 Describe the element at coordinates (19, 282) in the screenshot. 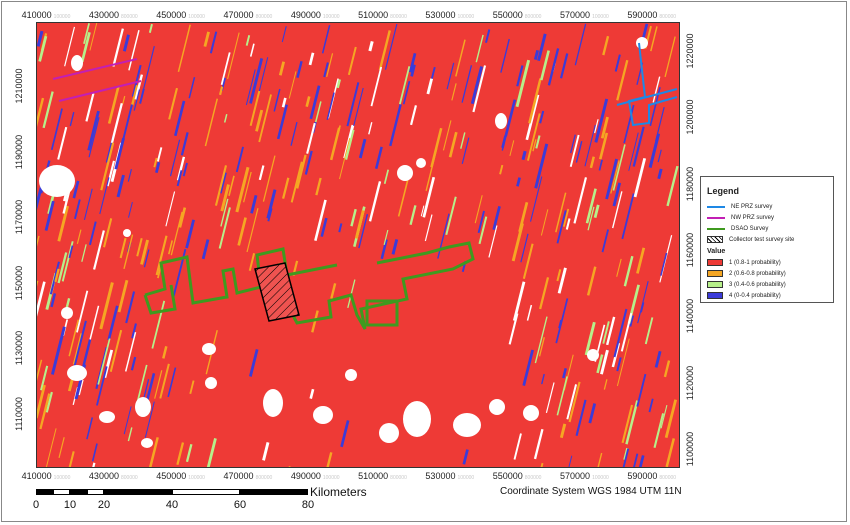

I see `axis-tick-label: 1150000` at that location.